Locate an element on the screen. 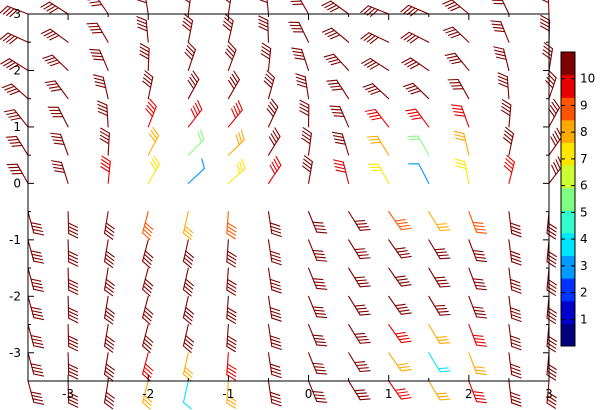 The width and height of the screenshot is (604, 410). colorbar: 1 2 3 4 5 6 7 8 9 10 is located at coordinates (577, 199).